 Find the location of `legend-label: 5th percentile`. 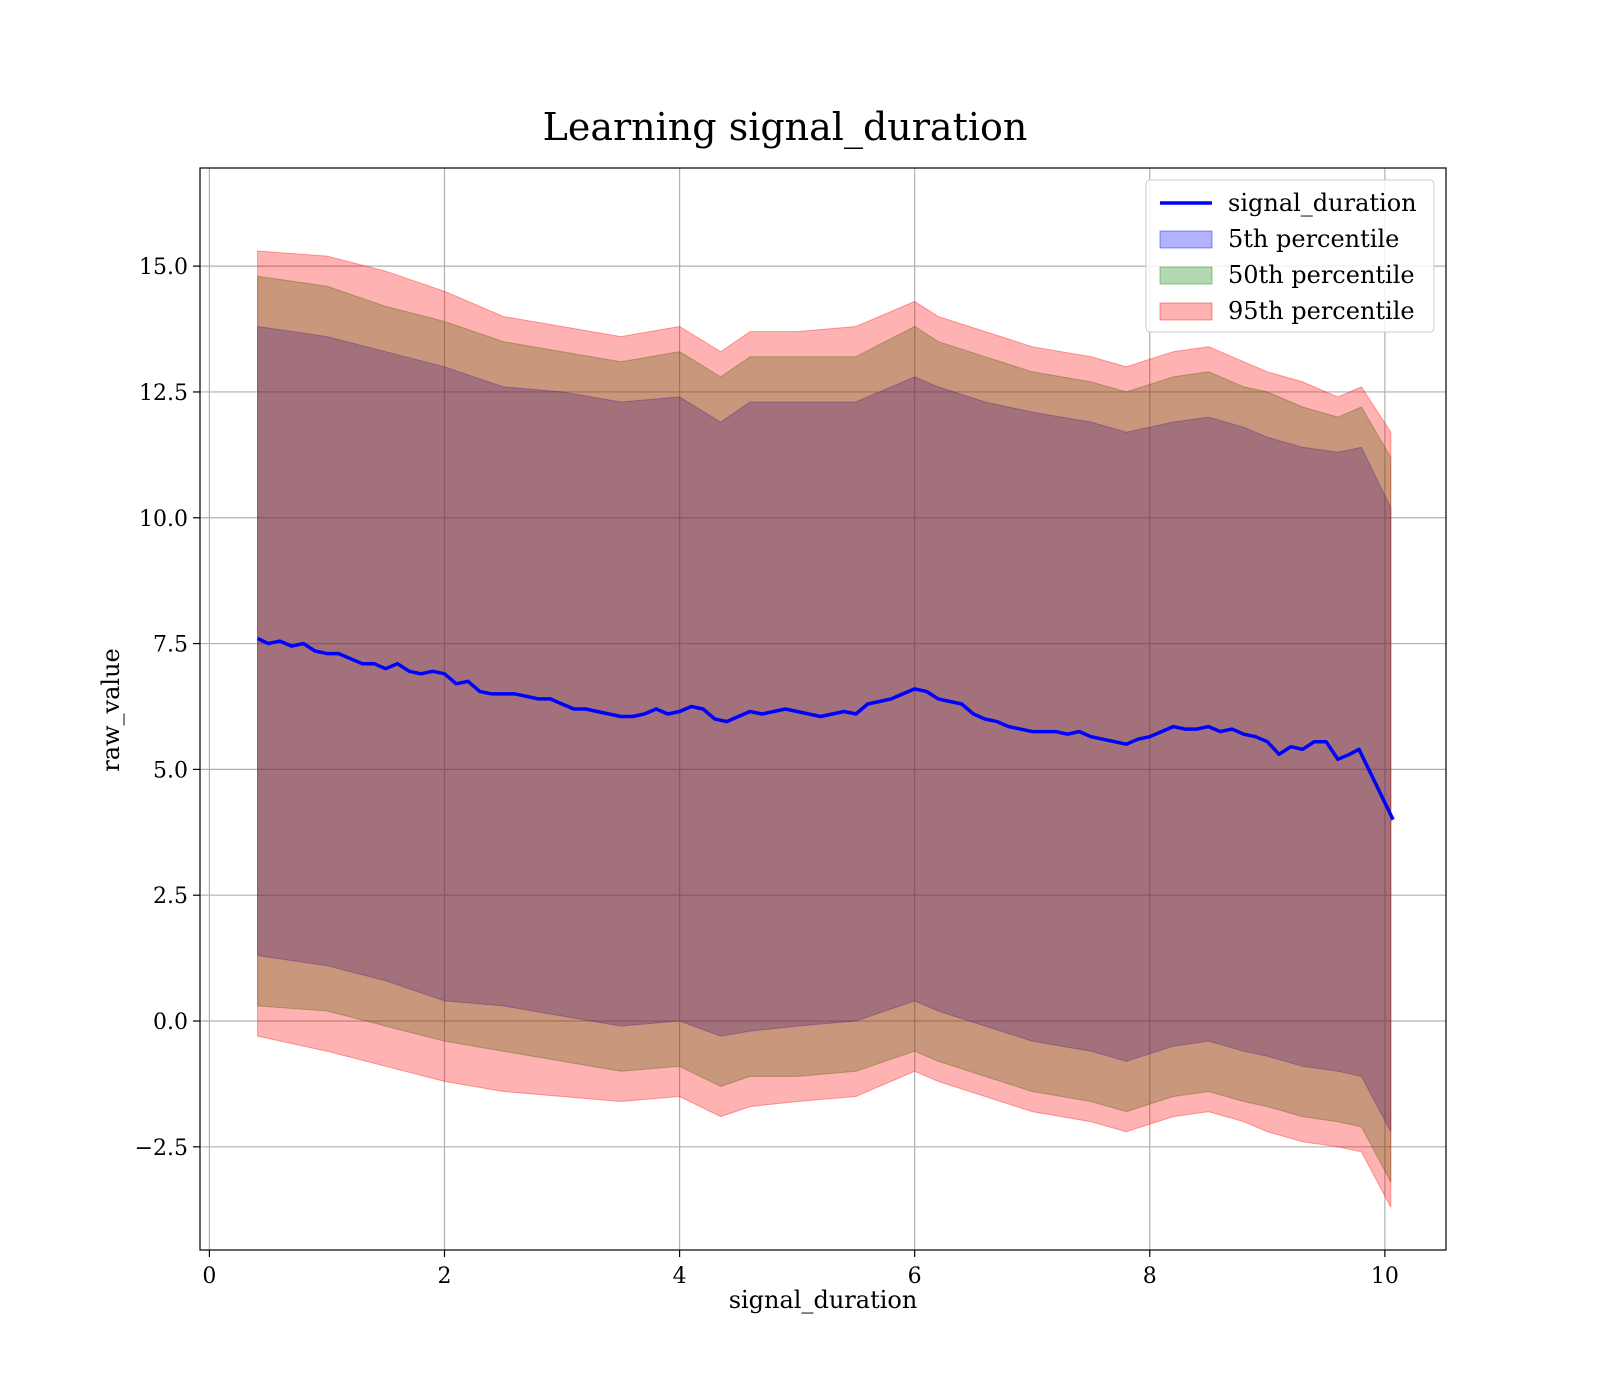

legend-label: 5th percentile is located at coordinates (1313, 239).